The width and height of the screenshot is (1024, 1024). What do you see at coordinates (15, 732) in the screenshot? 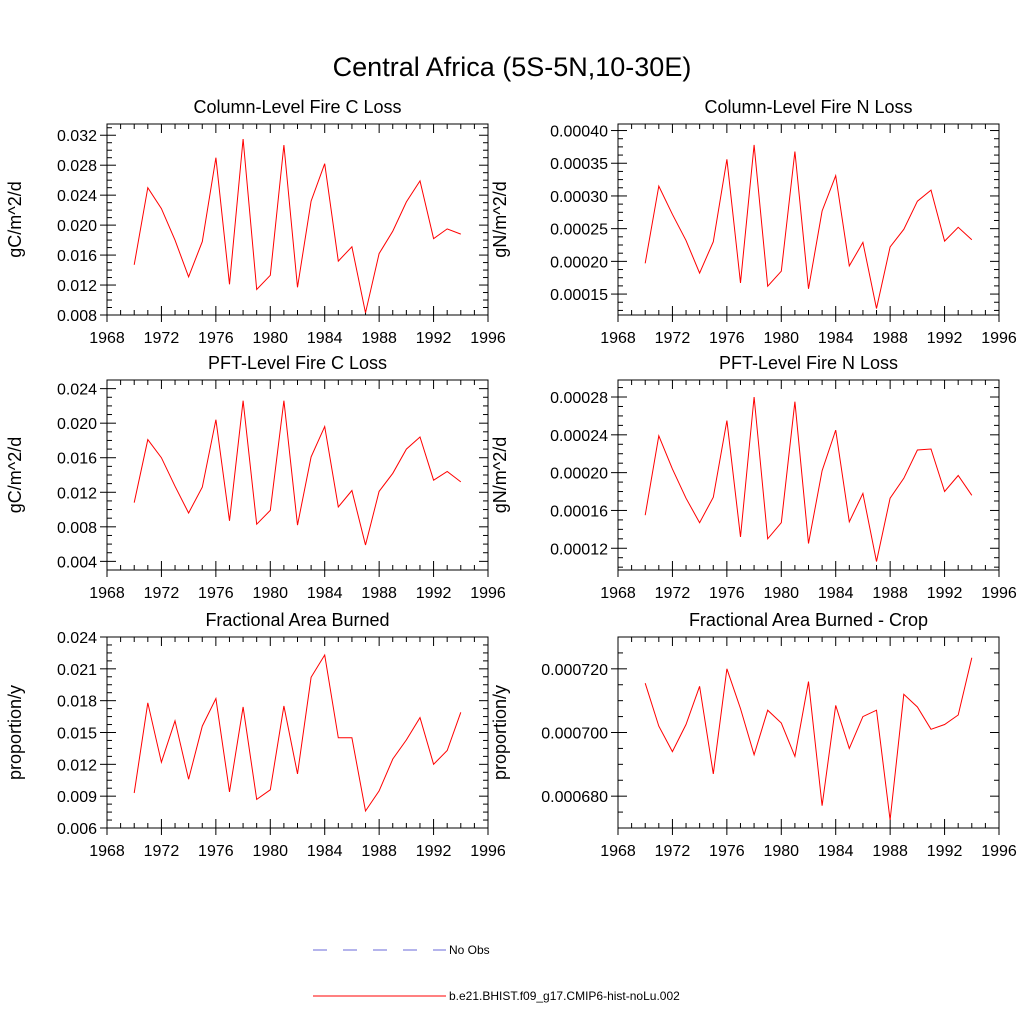
I see `y-axis-label: proportion/y` at bounding box center [15, 732].